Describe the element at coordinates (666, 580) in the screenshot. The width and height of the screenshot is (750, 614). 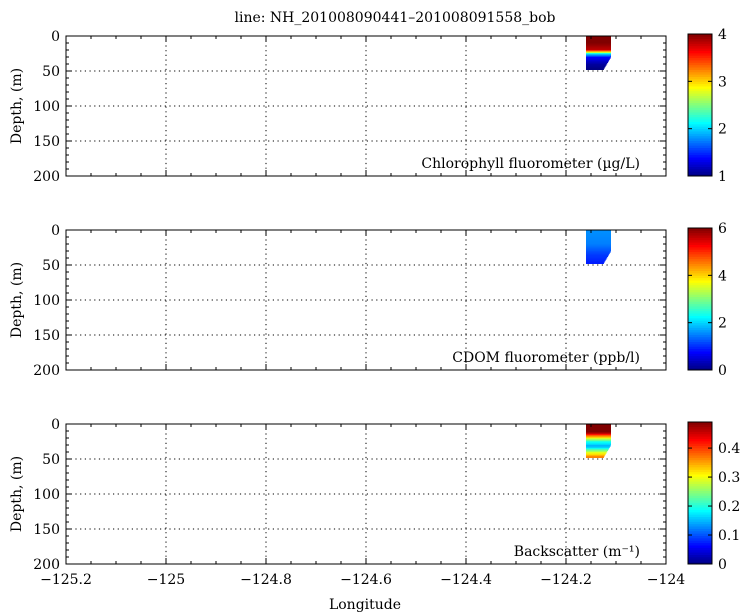
I see `x-tick-label: −124` at that location.